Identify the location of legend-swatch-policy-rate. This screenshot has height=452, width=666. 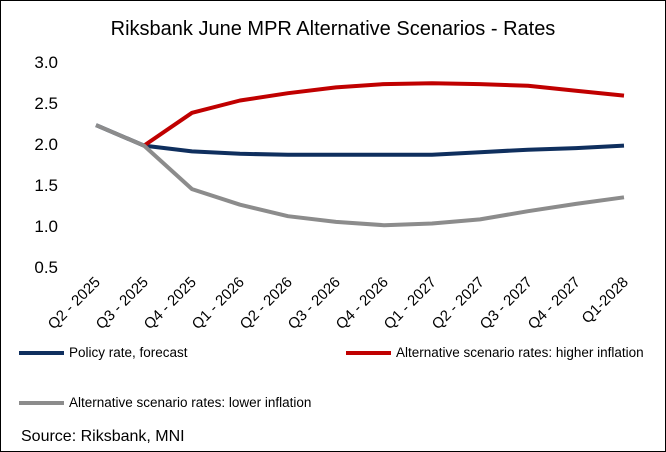
(41, 352).